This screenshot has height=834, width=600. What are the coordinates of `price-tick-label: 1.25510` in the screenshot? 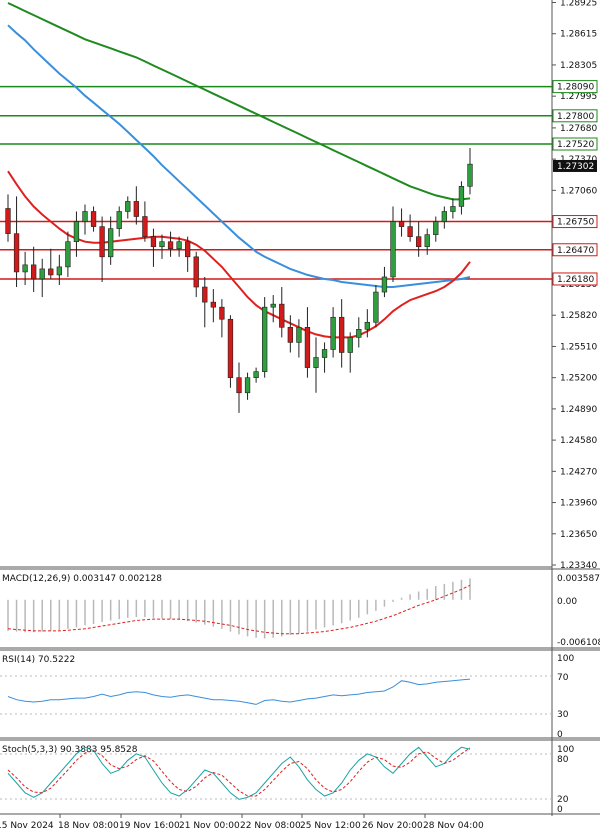 It's located at (578, 347).